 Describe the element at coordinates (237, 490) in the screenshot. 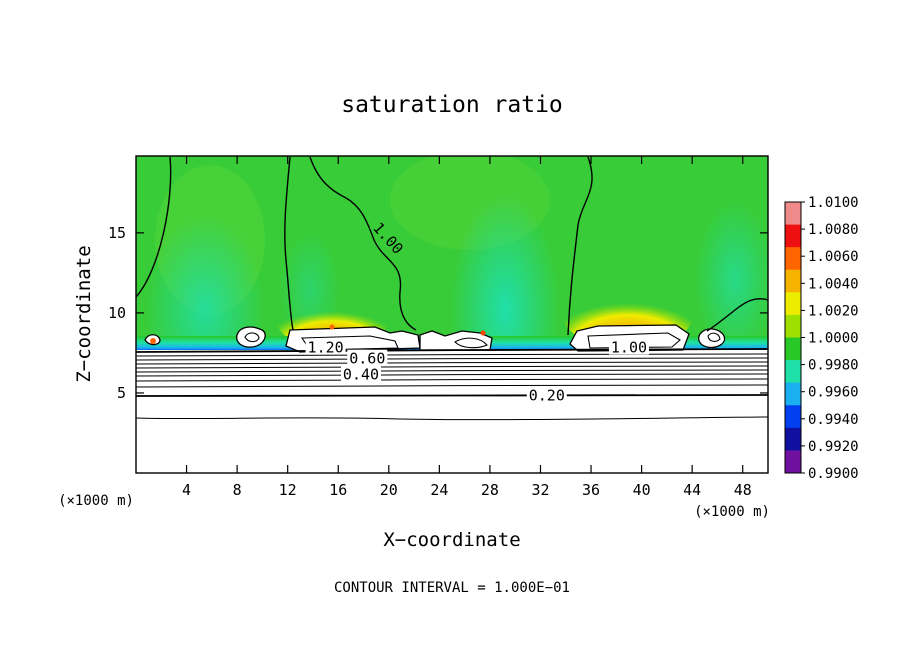

I see `x-tick-label: 8` at that location.